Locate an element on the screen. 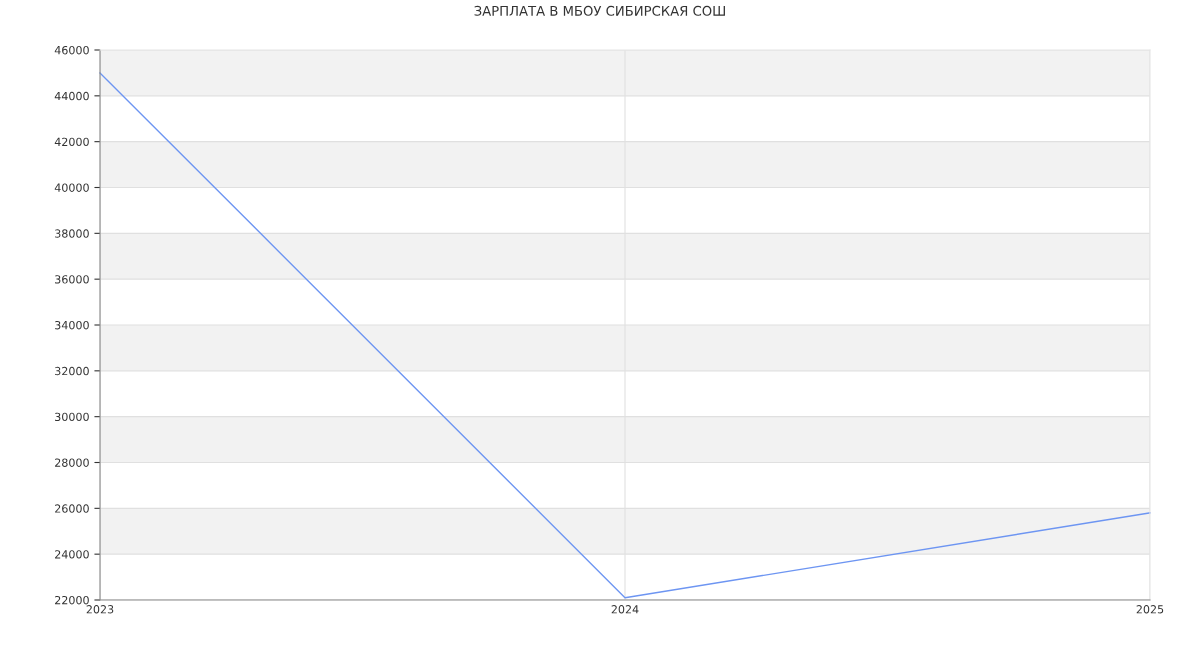 The width and height of the screenshot is (1200, 650). y-tick-label: 42000 is located at coordinates (71, 142).